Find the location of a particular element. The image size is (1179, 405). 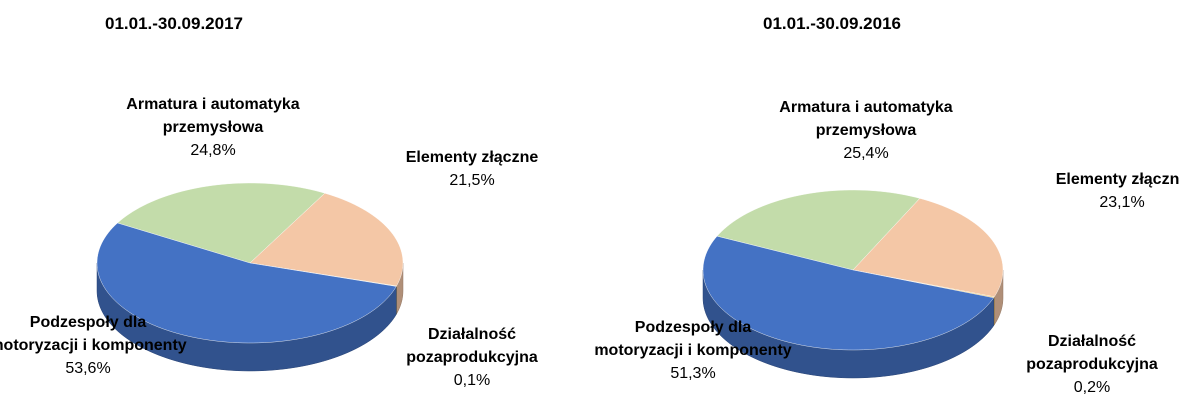

slice-label: Armatura i automatyka przemysłowa 25,4% is located at coordinates (866, 130).